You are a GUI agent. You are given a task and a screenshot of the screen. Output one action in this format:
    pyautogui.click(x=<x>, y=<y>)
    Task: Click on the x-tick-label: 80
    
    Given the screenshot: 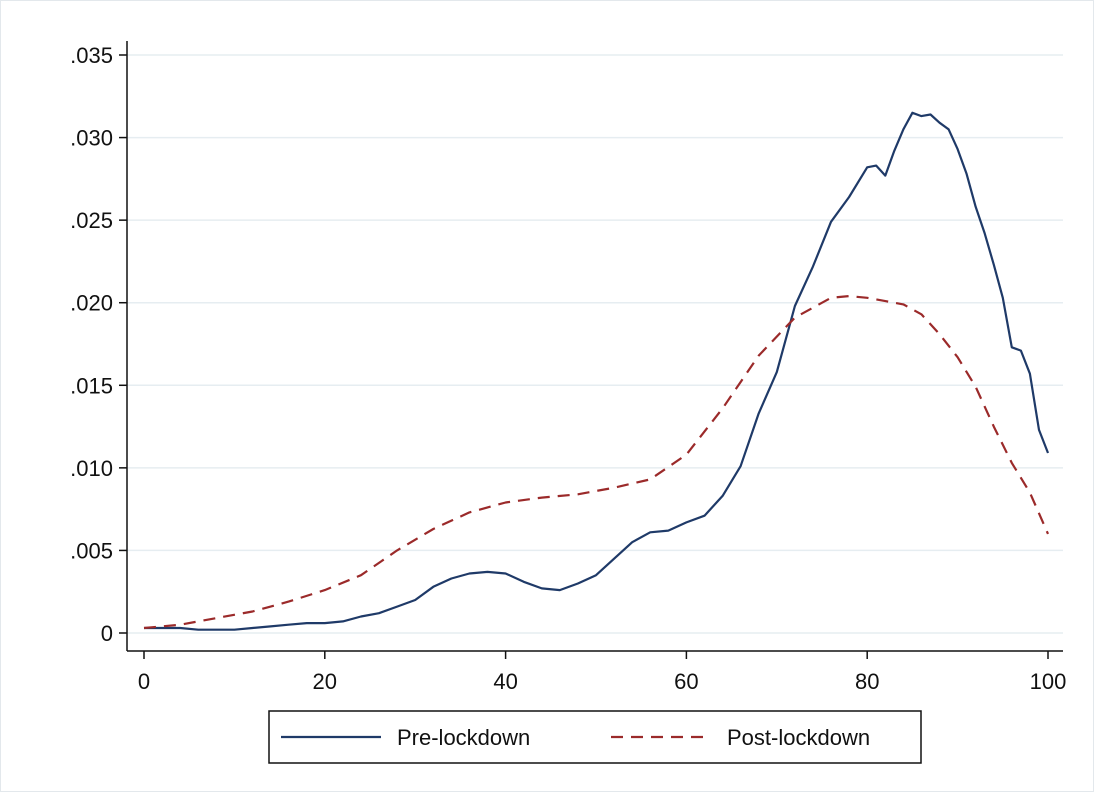 What is the action you would take?
    pyautogui.click(x=867, y=681)
    